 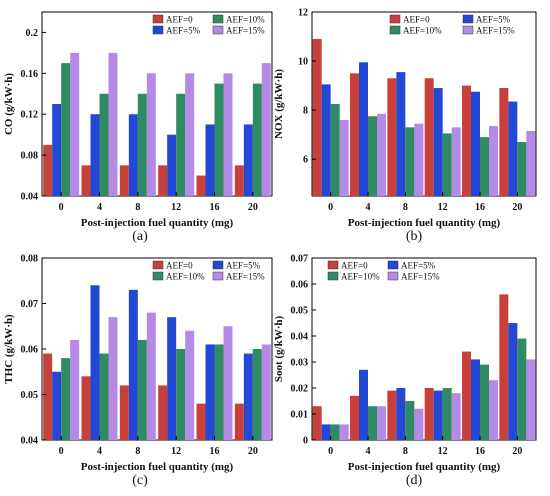 What do you see at coordinates (300, 285) in the screenshot?
I see `y-tick-label: 0.06` at bounding box center [300, 285].